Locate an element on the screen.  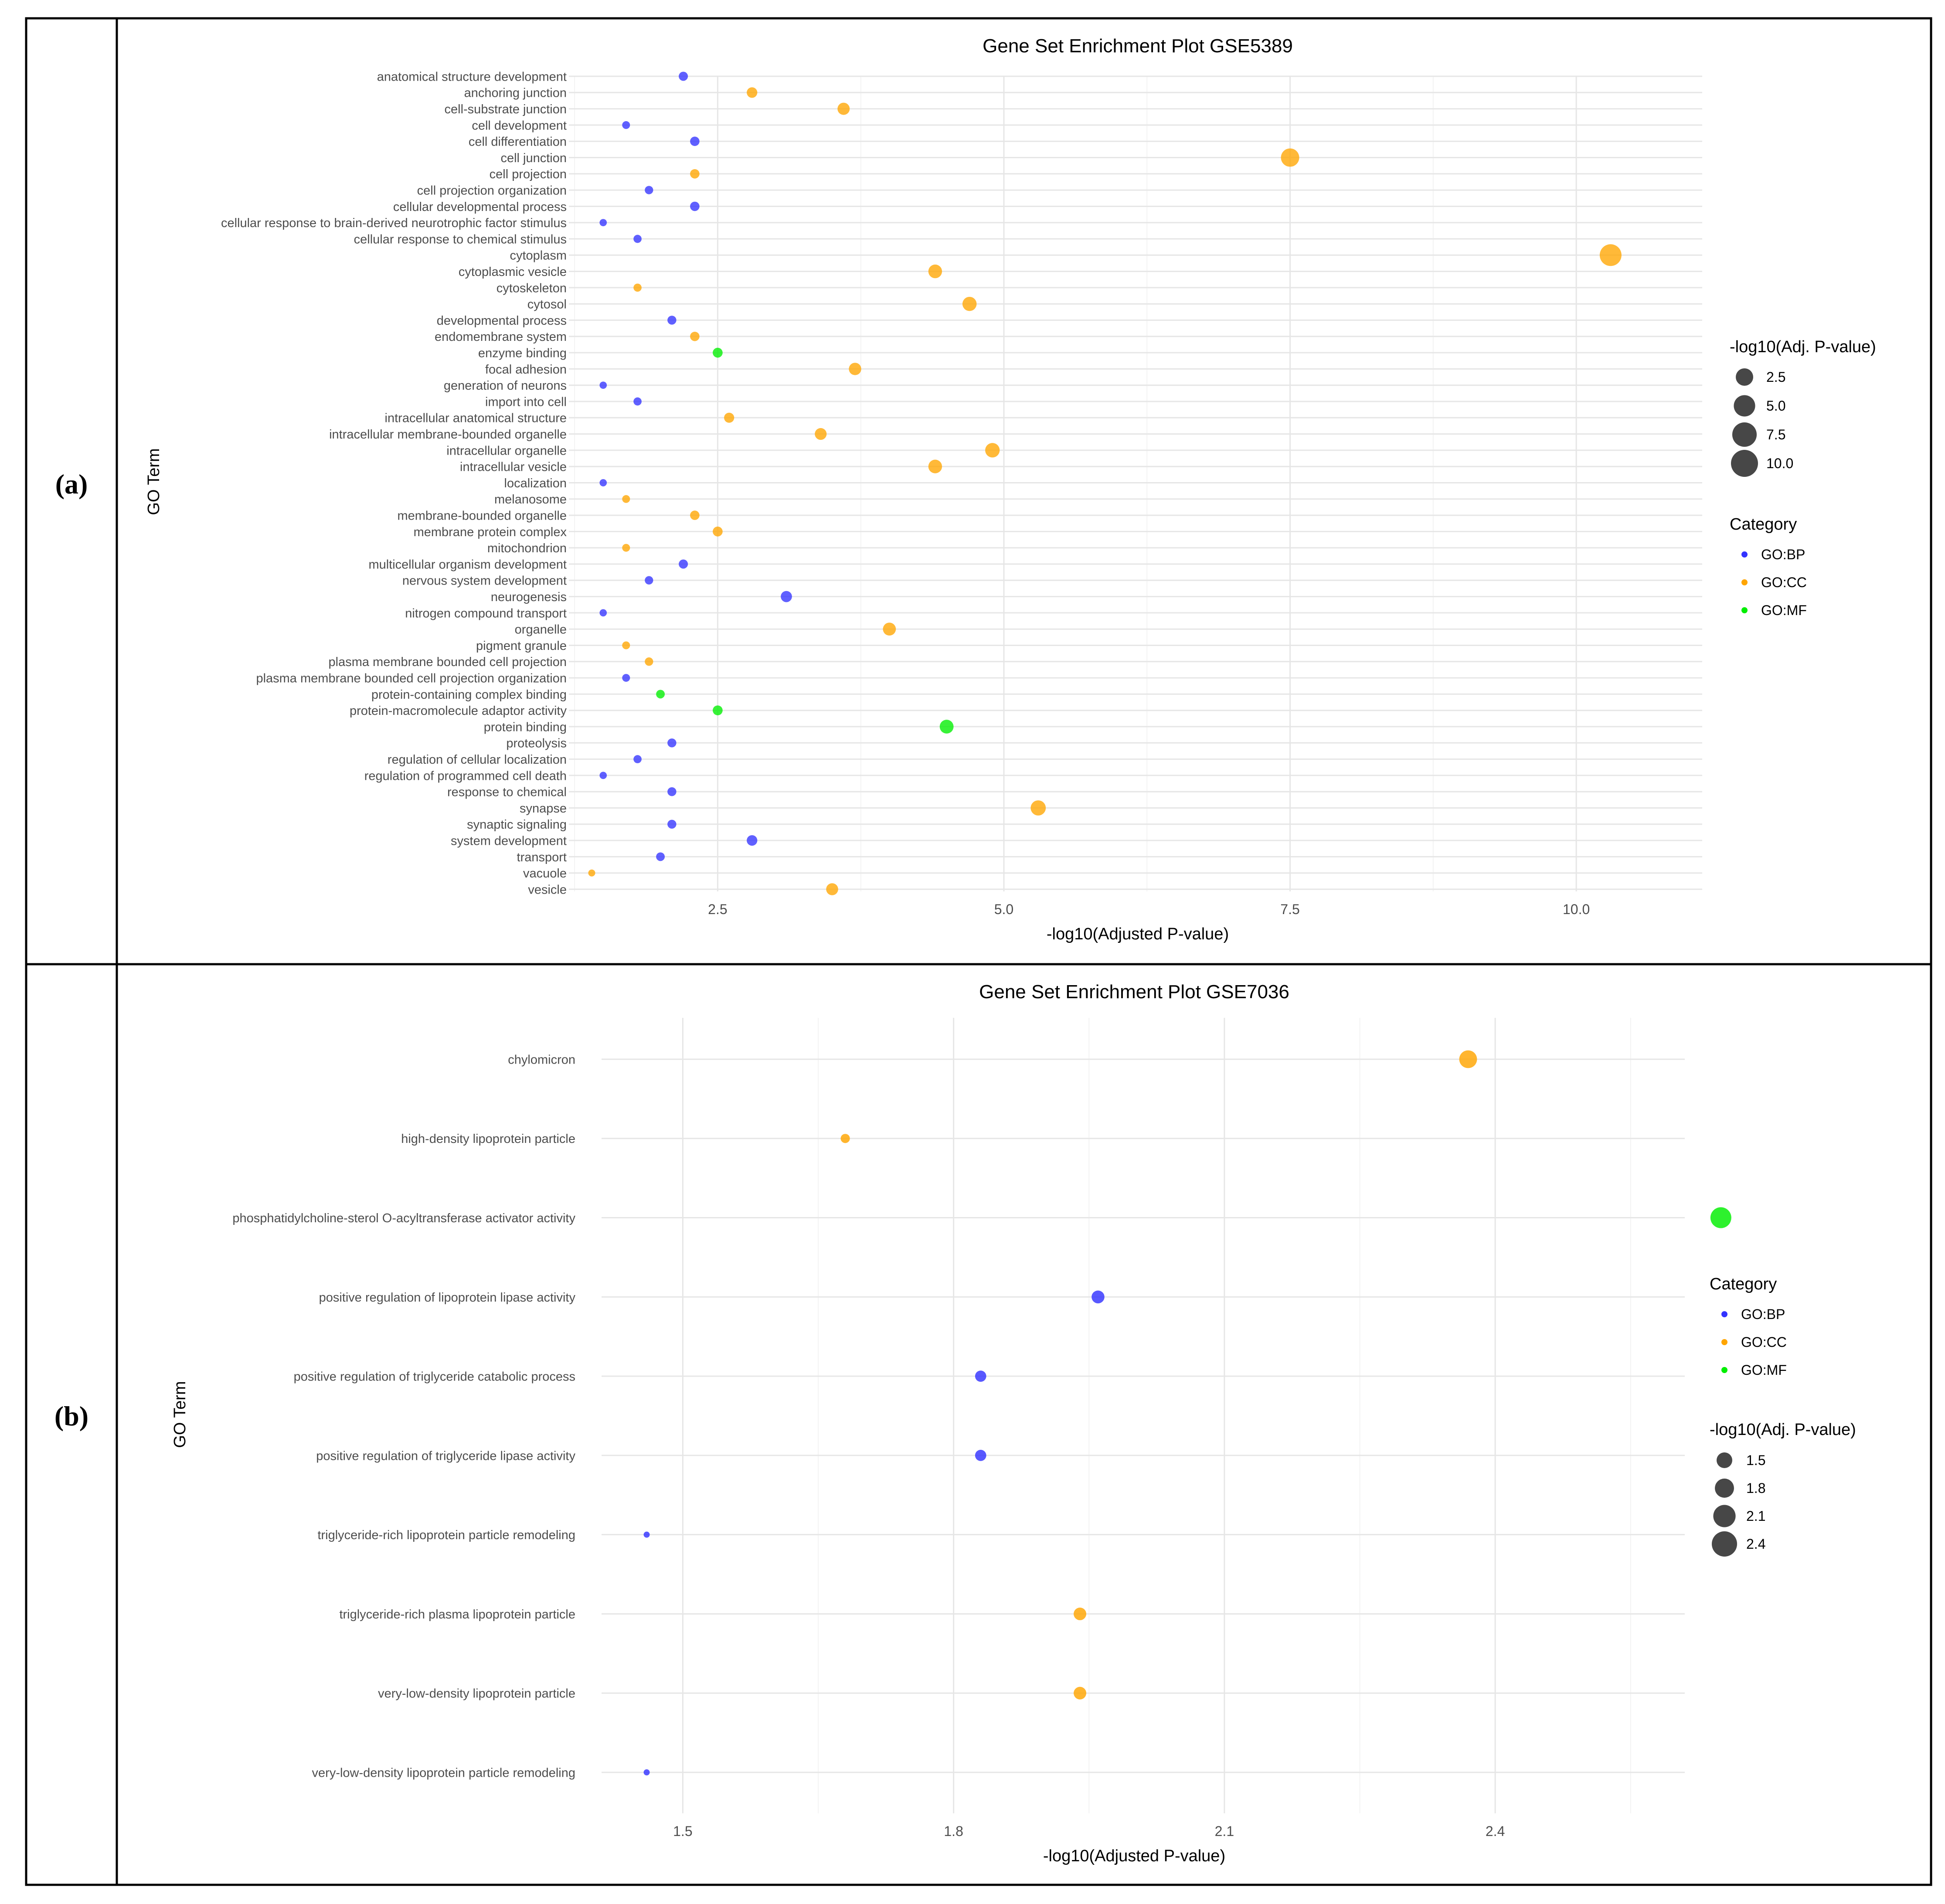
y-tick-label: organelle is located at coordinates (541, 630).